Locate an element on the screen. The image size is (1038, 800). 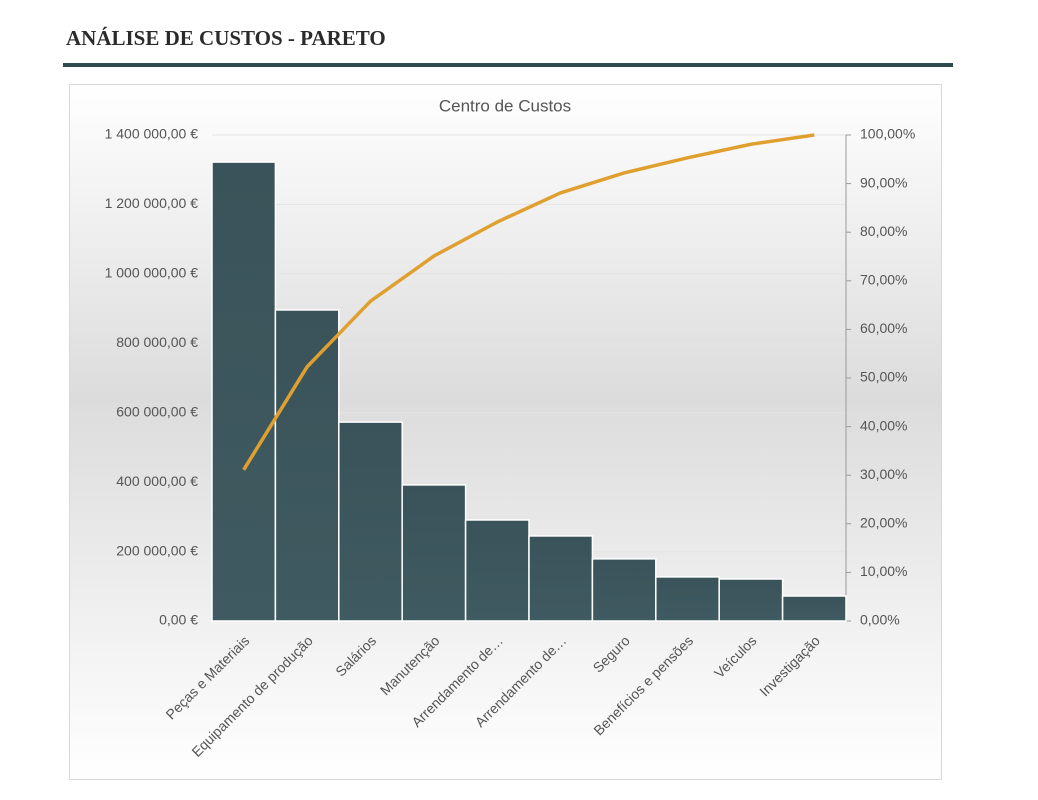
y-tick-label: 1 000 000,00 € is located at coordinates (152, 273).